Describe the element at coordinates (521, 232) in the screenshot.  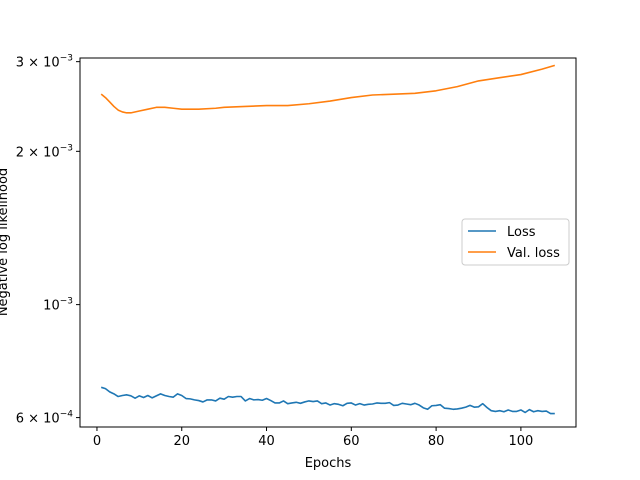
I see `legend-label: Loss` at that location.